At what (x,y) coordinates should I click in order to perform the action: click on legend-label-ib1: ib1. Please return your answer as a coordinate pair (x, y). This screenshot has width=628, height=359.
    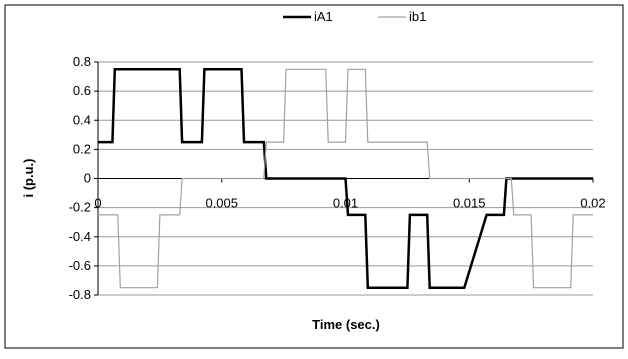
    Looking at the image, I should click on (417, 16).